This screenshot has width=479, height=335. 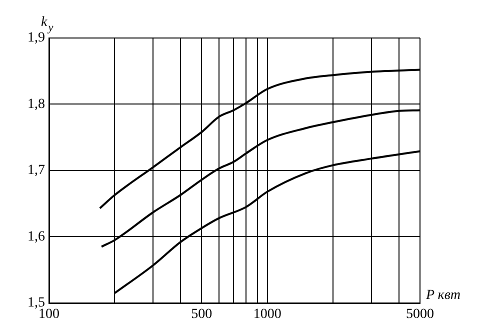 I want to click on x-tick-label: 1000, so click(x=267, y=314).